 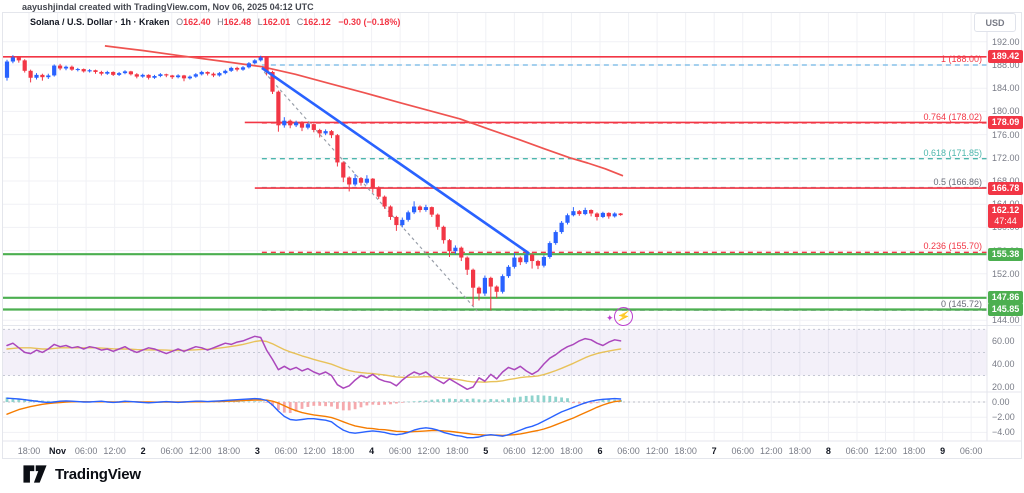 I want to click on red-ma-line, so click(x=364, y=111).